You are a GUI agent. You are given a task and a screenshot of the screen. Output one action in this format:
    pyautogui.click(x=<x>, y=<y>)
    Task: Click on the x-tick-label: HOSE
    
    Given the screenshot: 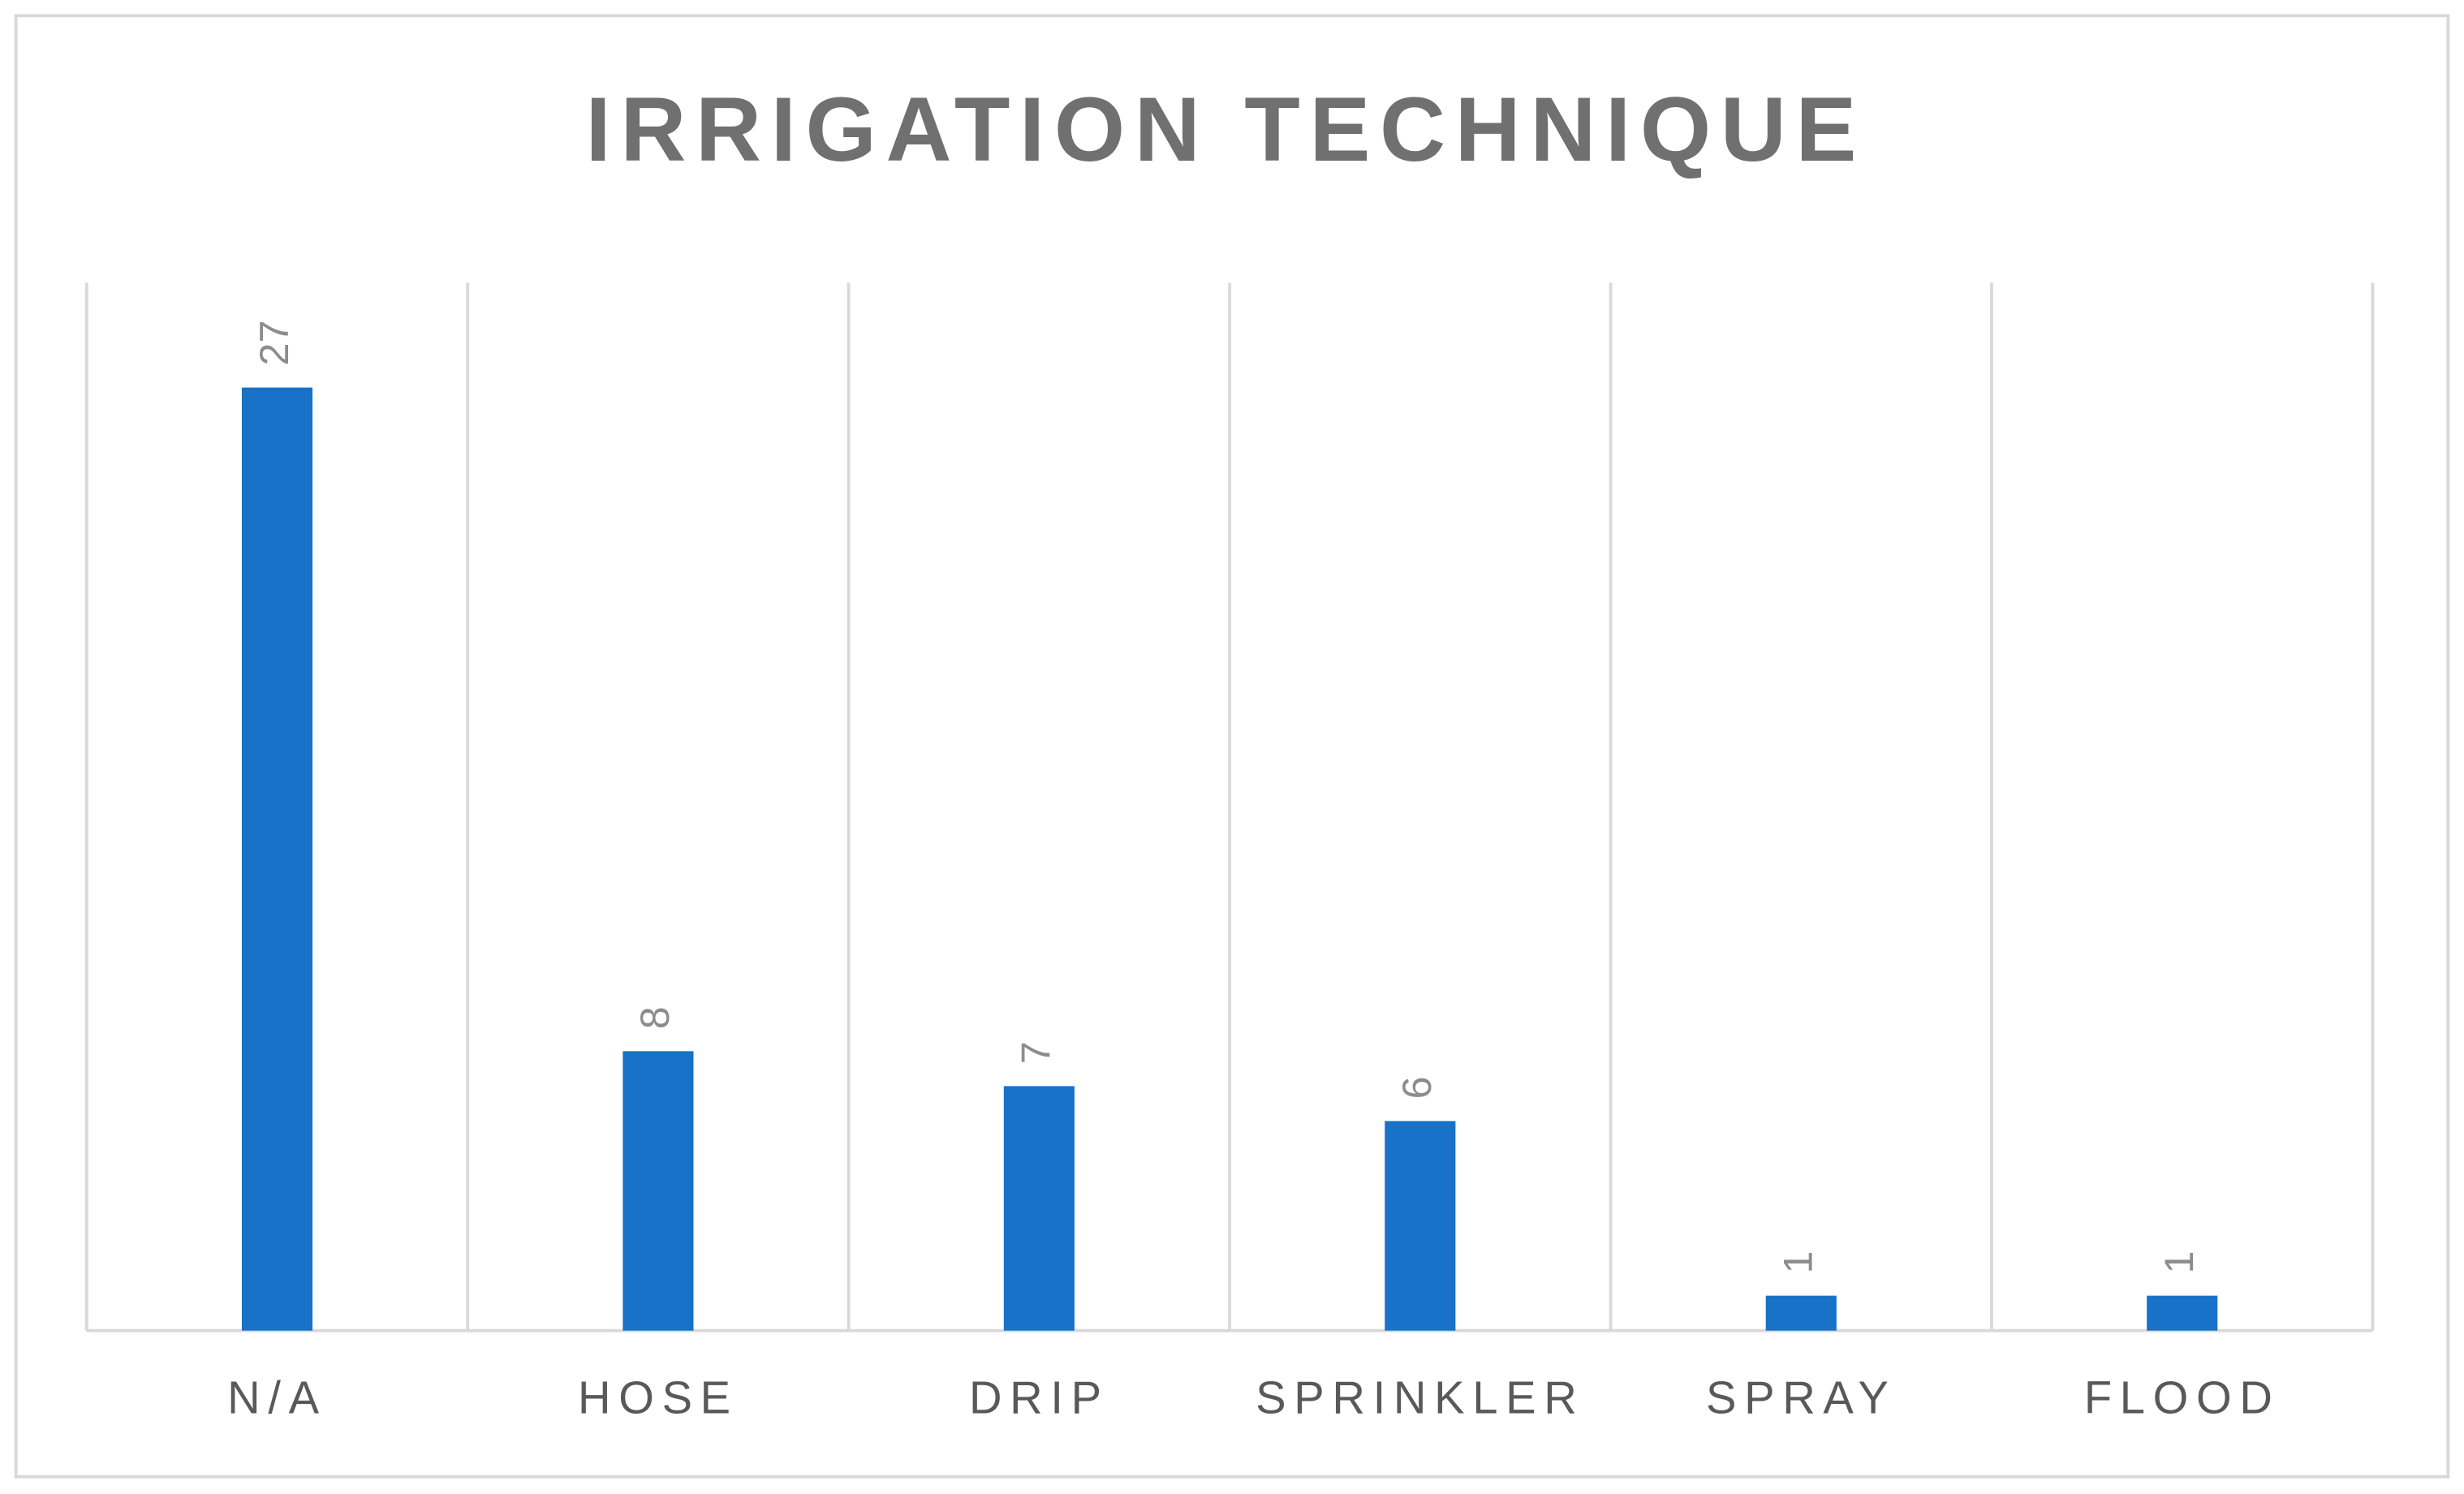 What is the action you would take?
    pyautogui.click(x=658, y=1397)
    